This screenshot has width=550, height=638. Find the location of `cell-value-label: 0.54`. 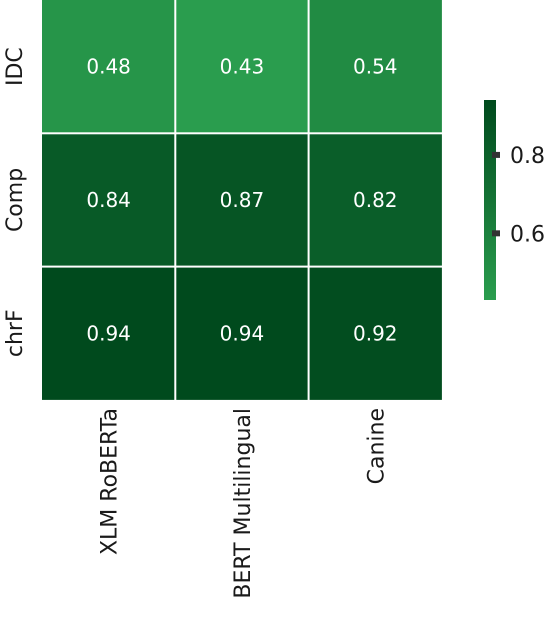

cell-value-label: 0.54 is located at coordinates (375, 67).